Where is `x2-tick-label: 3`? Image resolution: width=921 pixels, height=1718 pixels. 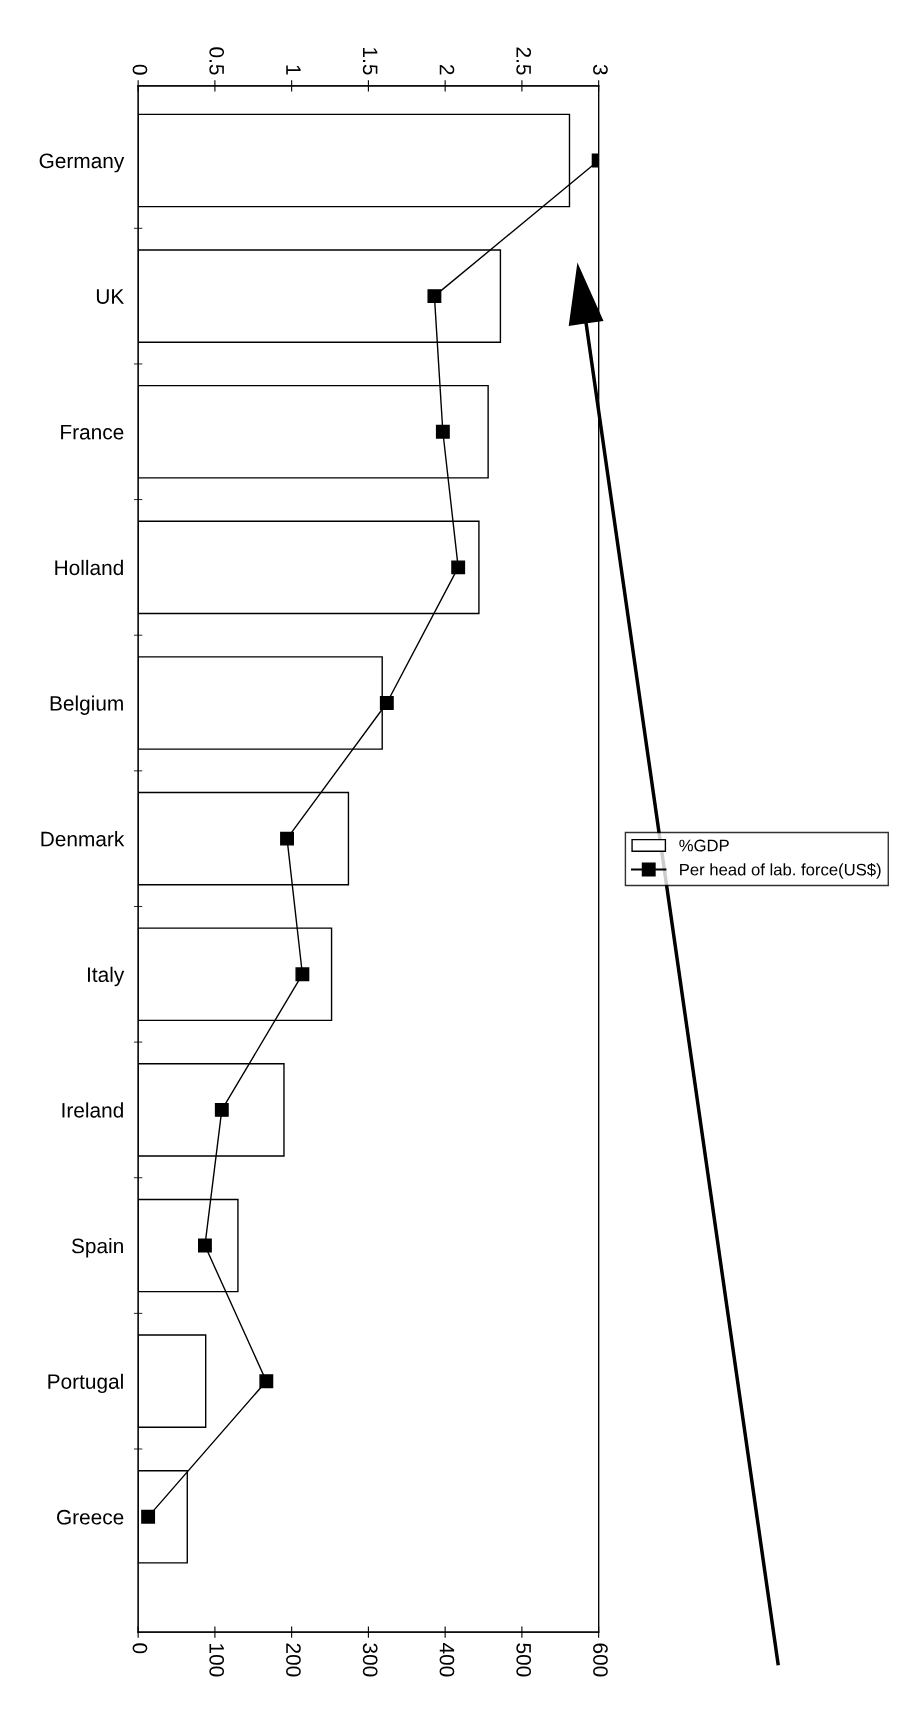 x2-tick-label: 3 is located at coordinates (600, 69).